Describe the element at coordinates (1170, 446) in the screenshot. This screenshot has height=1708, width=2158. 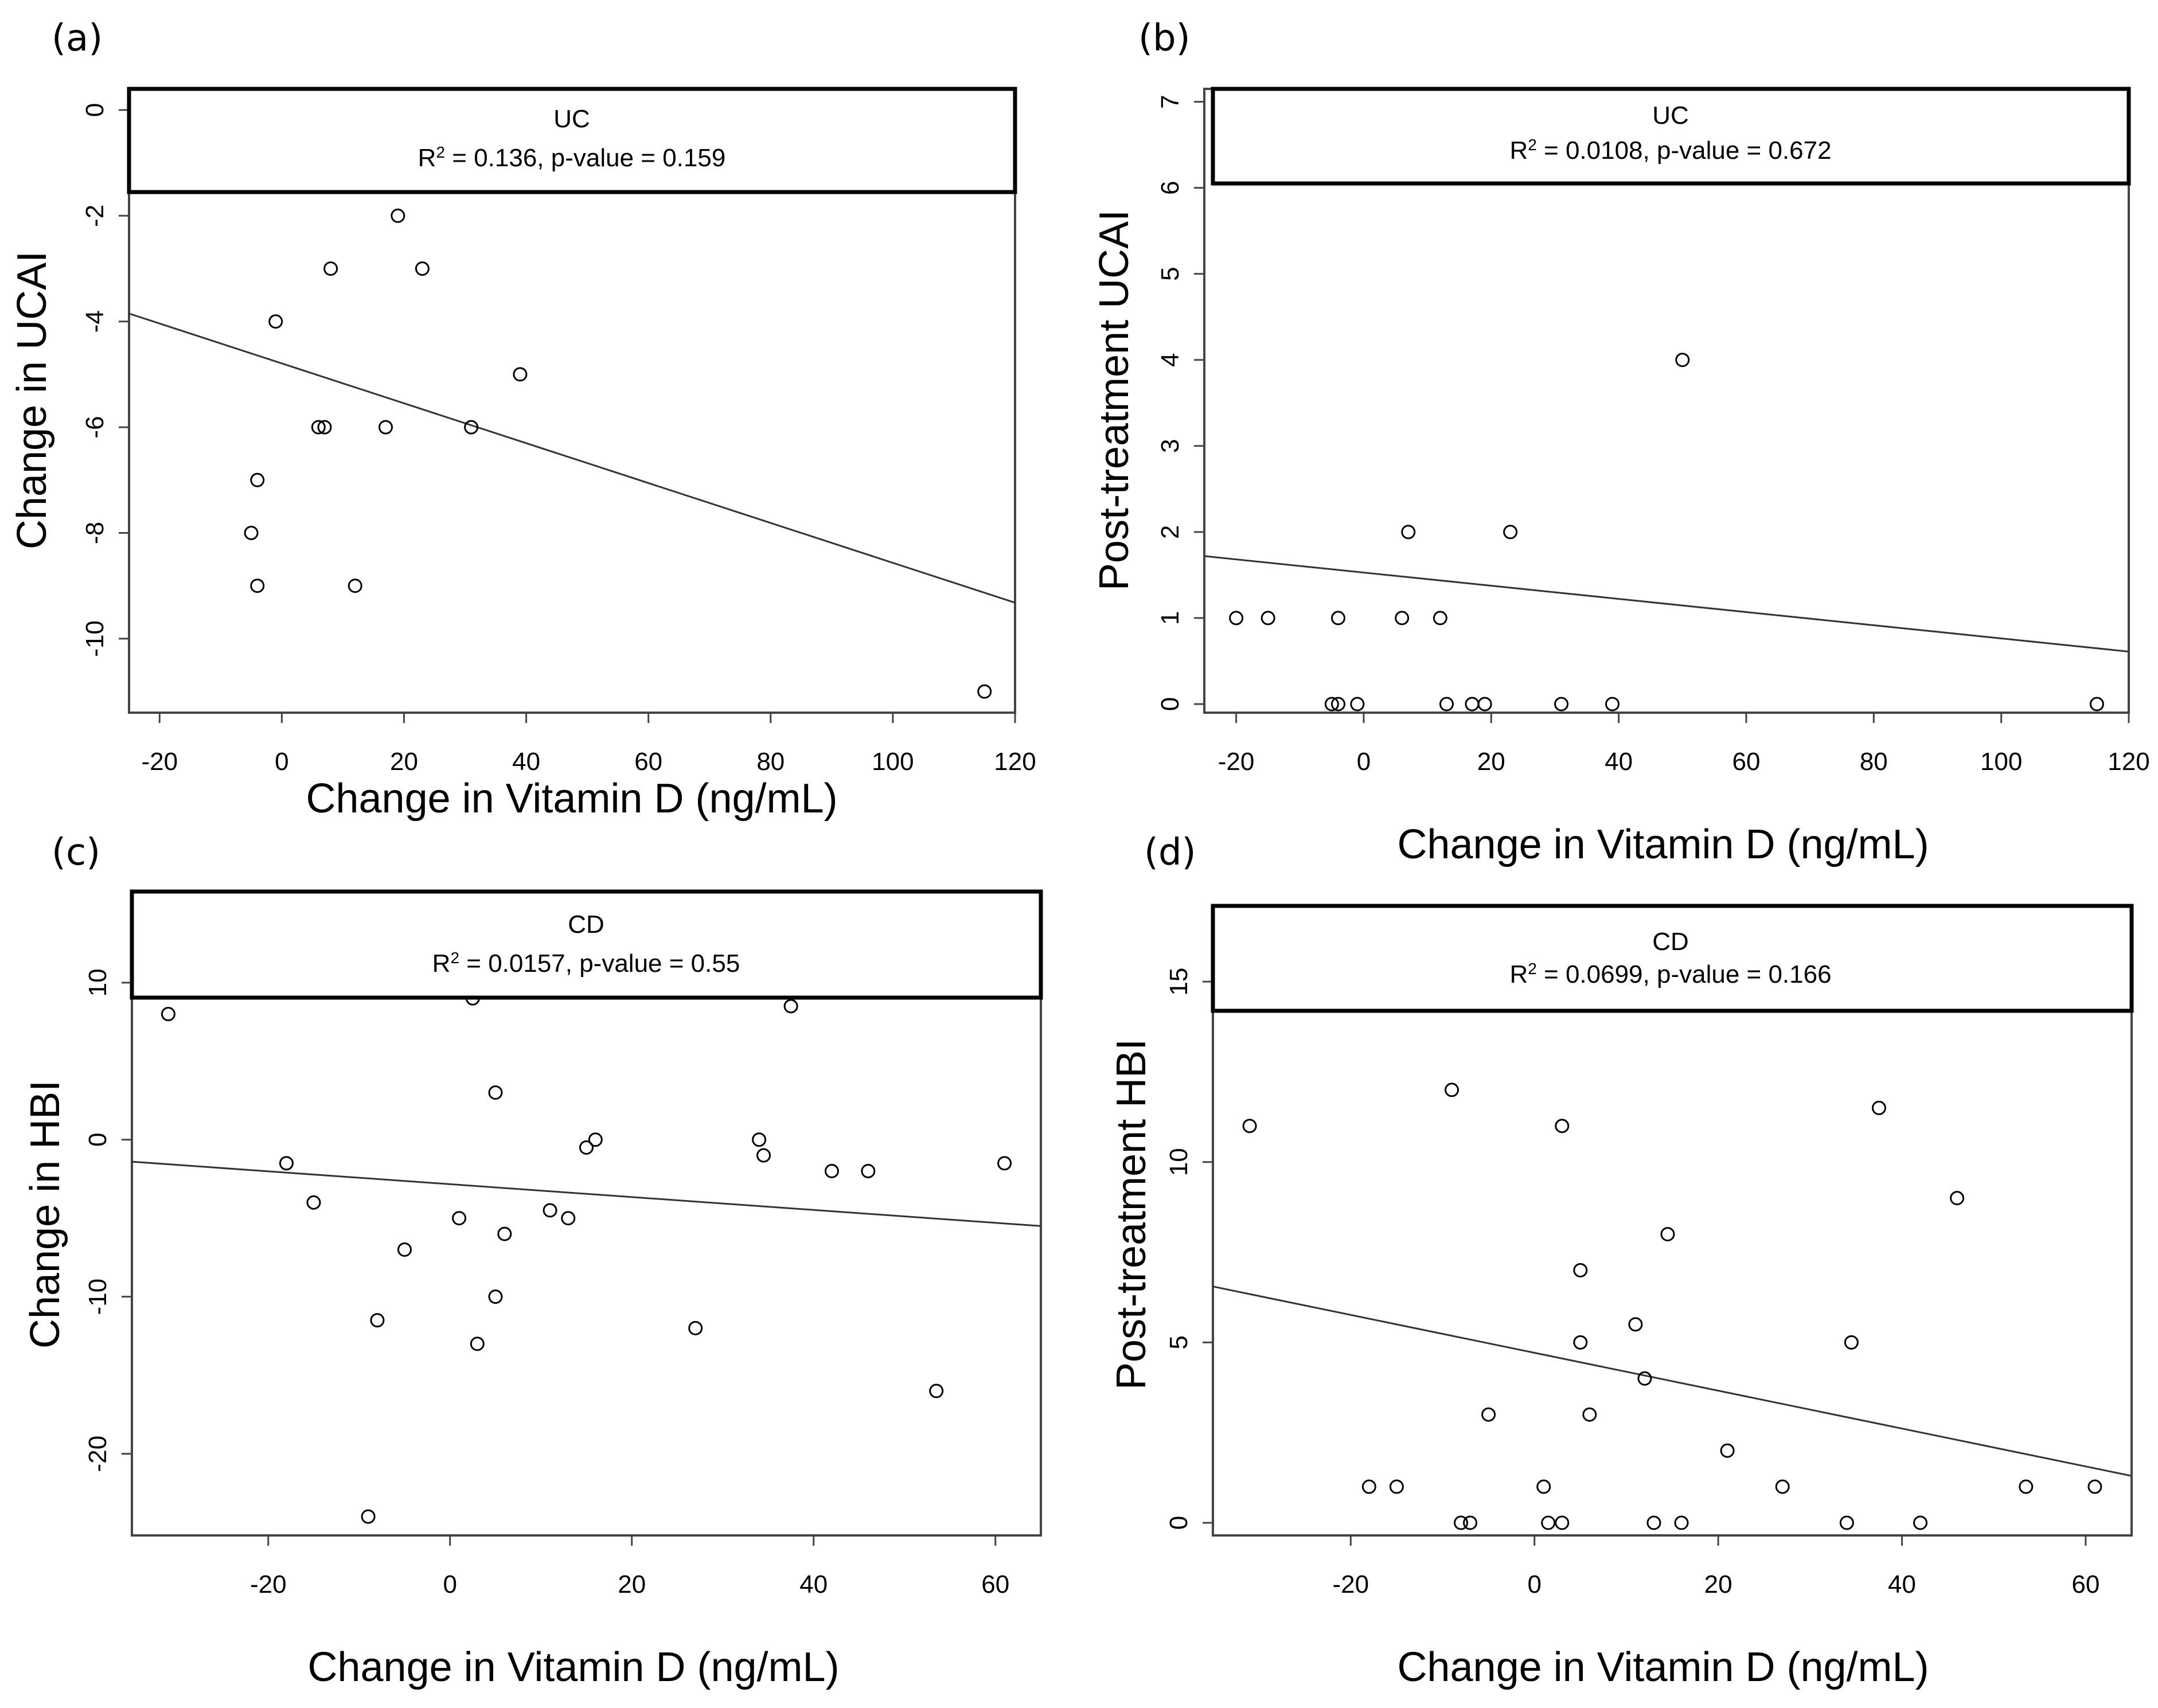
I see `y-tick-label: 3` at that location.